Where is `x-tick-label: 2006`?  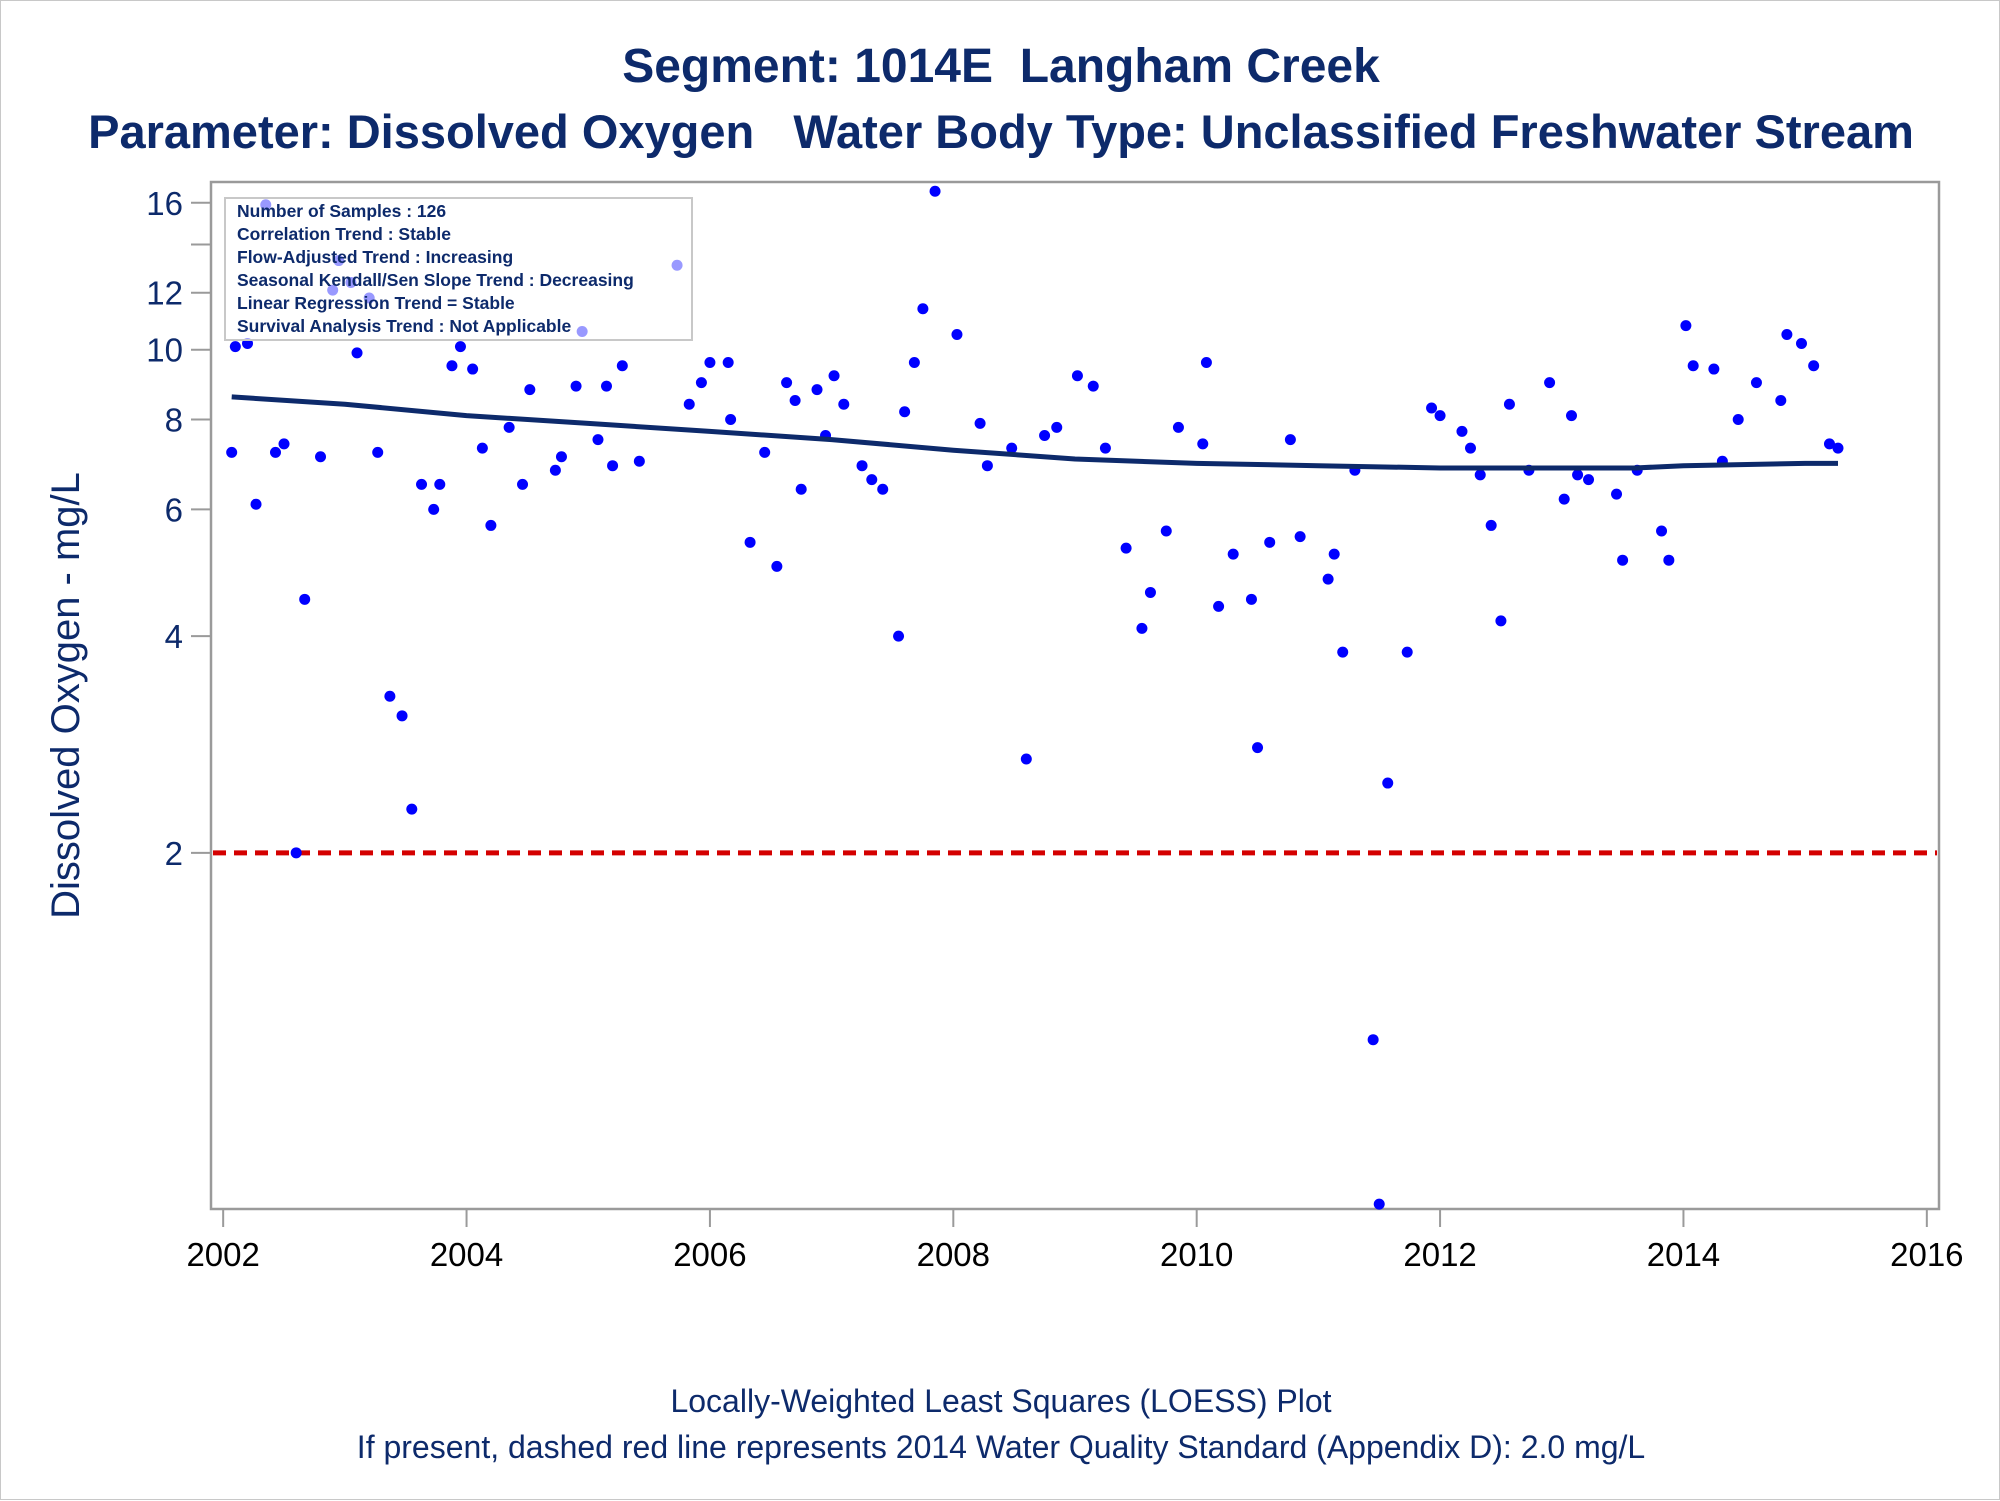 x-tick-label: 2006 is located at coordinates (709, 1254).